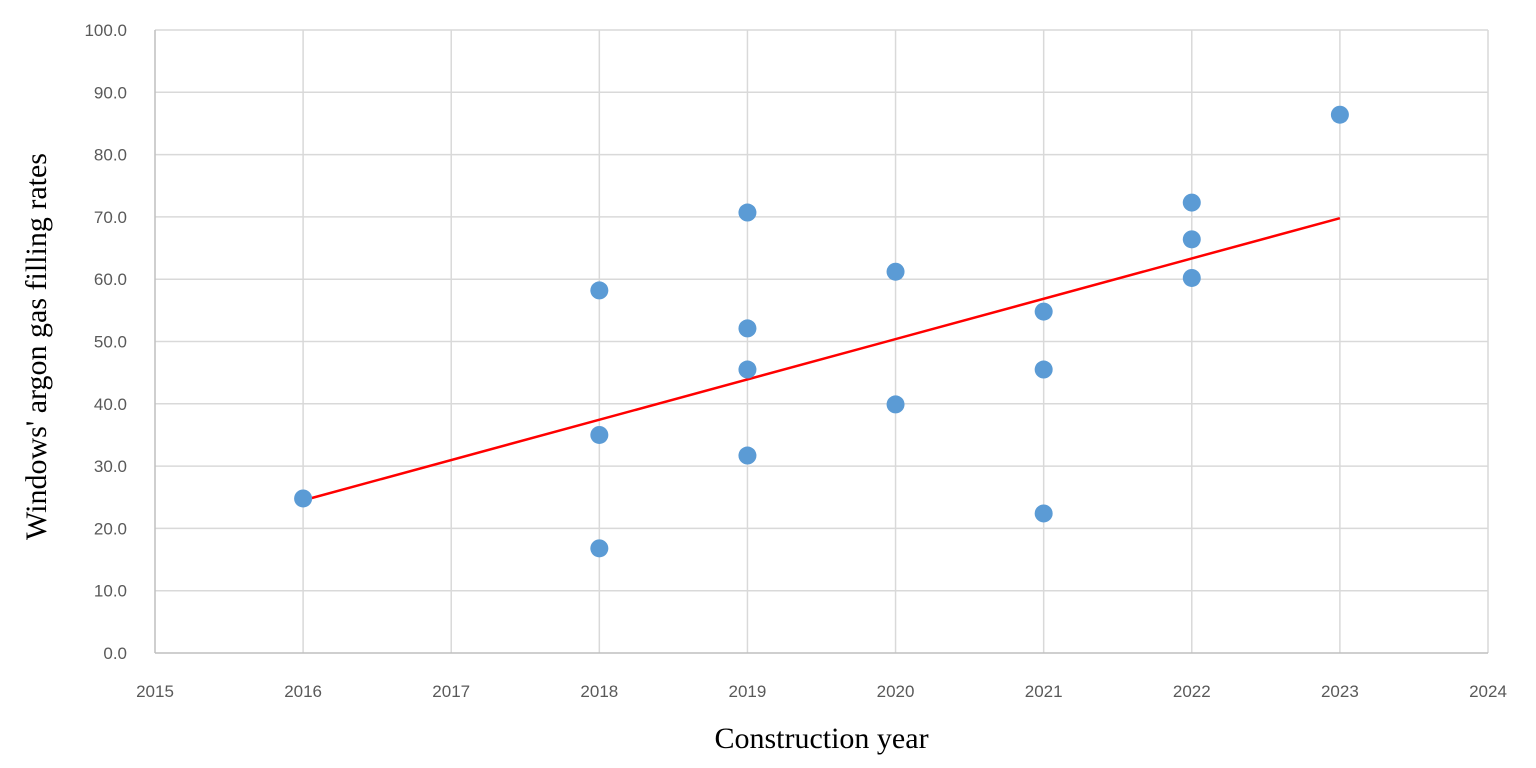  What do you see at coordinates (1488, 691) in the screenshot?
I see `x-tick-label: 2024` at bounding box center [1488, 691].